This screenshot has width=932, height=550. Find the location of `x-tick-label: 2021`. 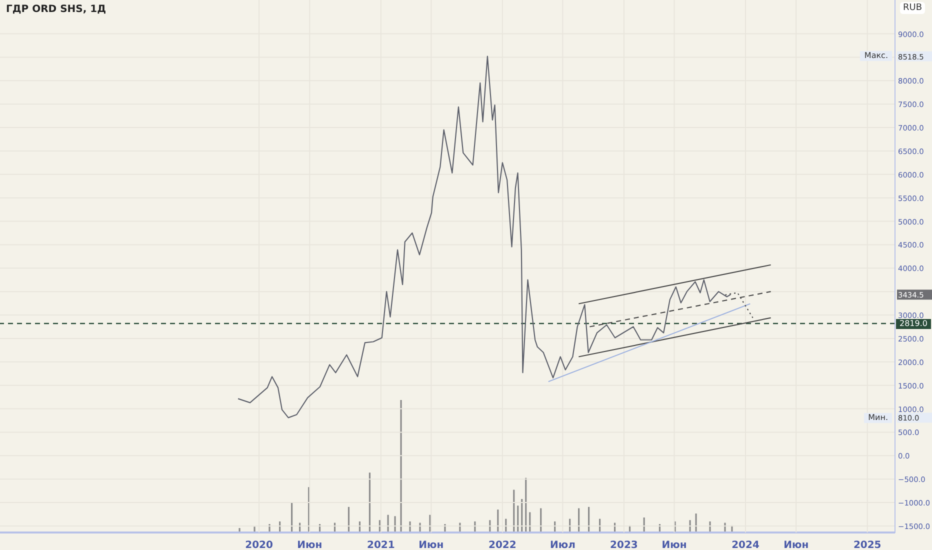

x-tick-label: 2021 is located at coordinates (380, 545).